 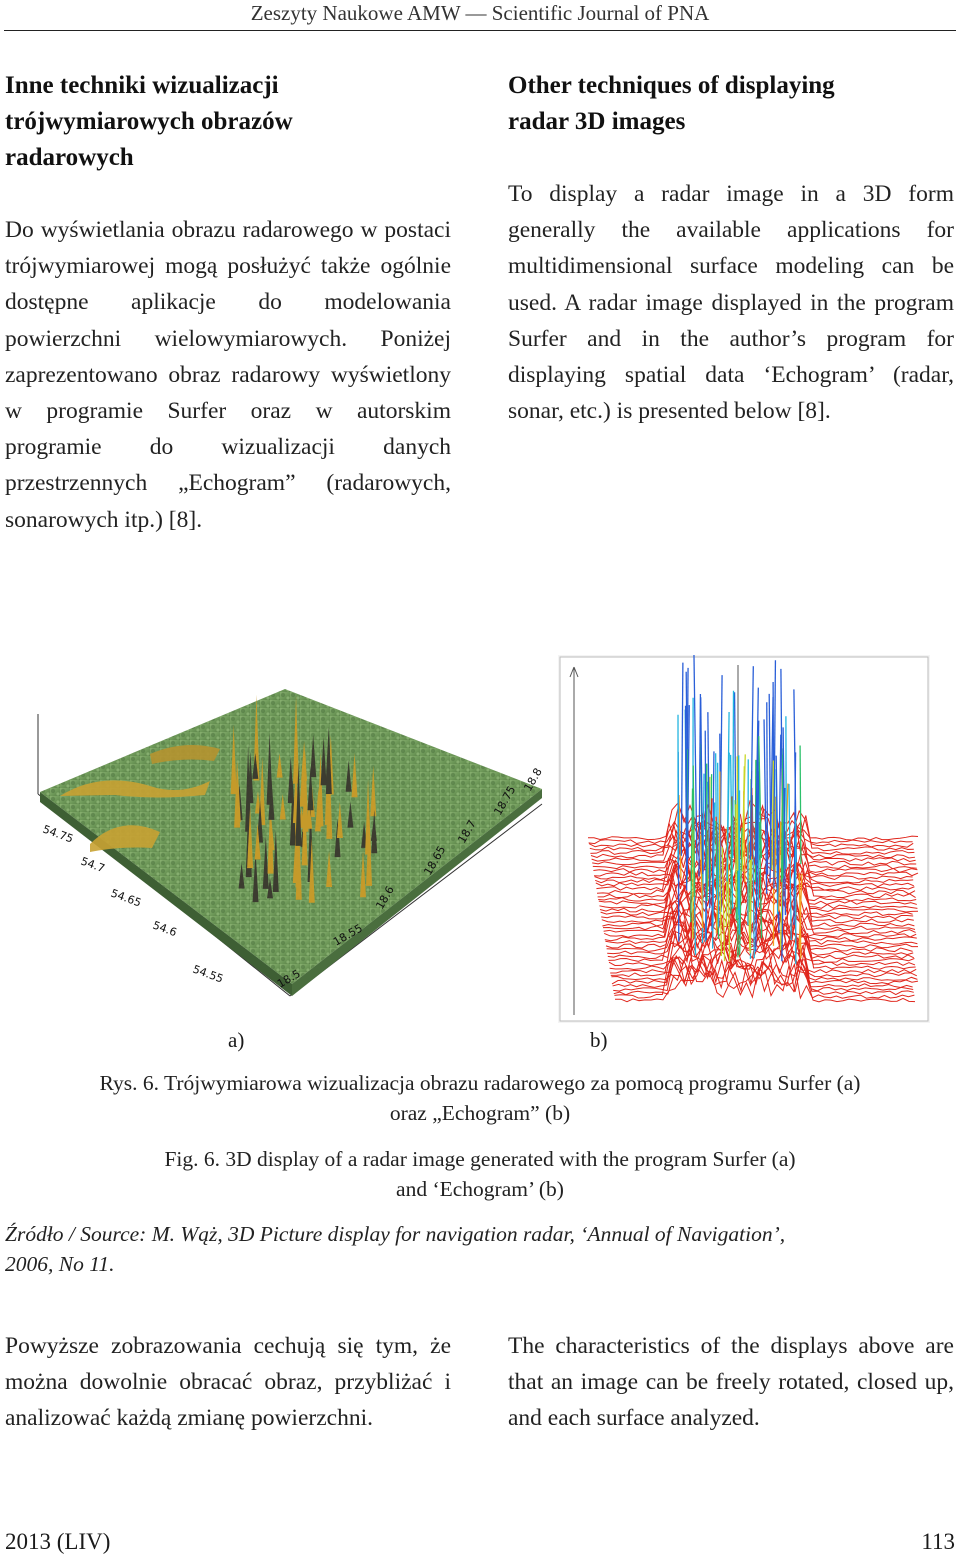 I want to click on tick-label: 54.6, so click(x=164, y=929).